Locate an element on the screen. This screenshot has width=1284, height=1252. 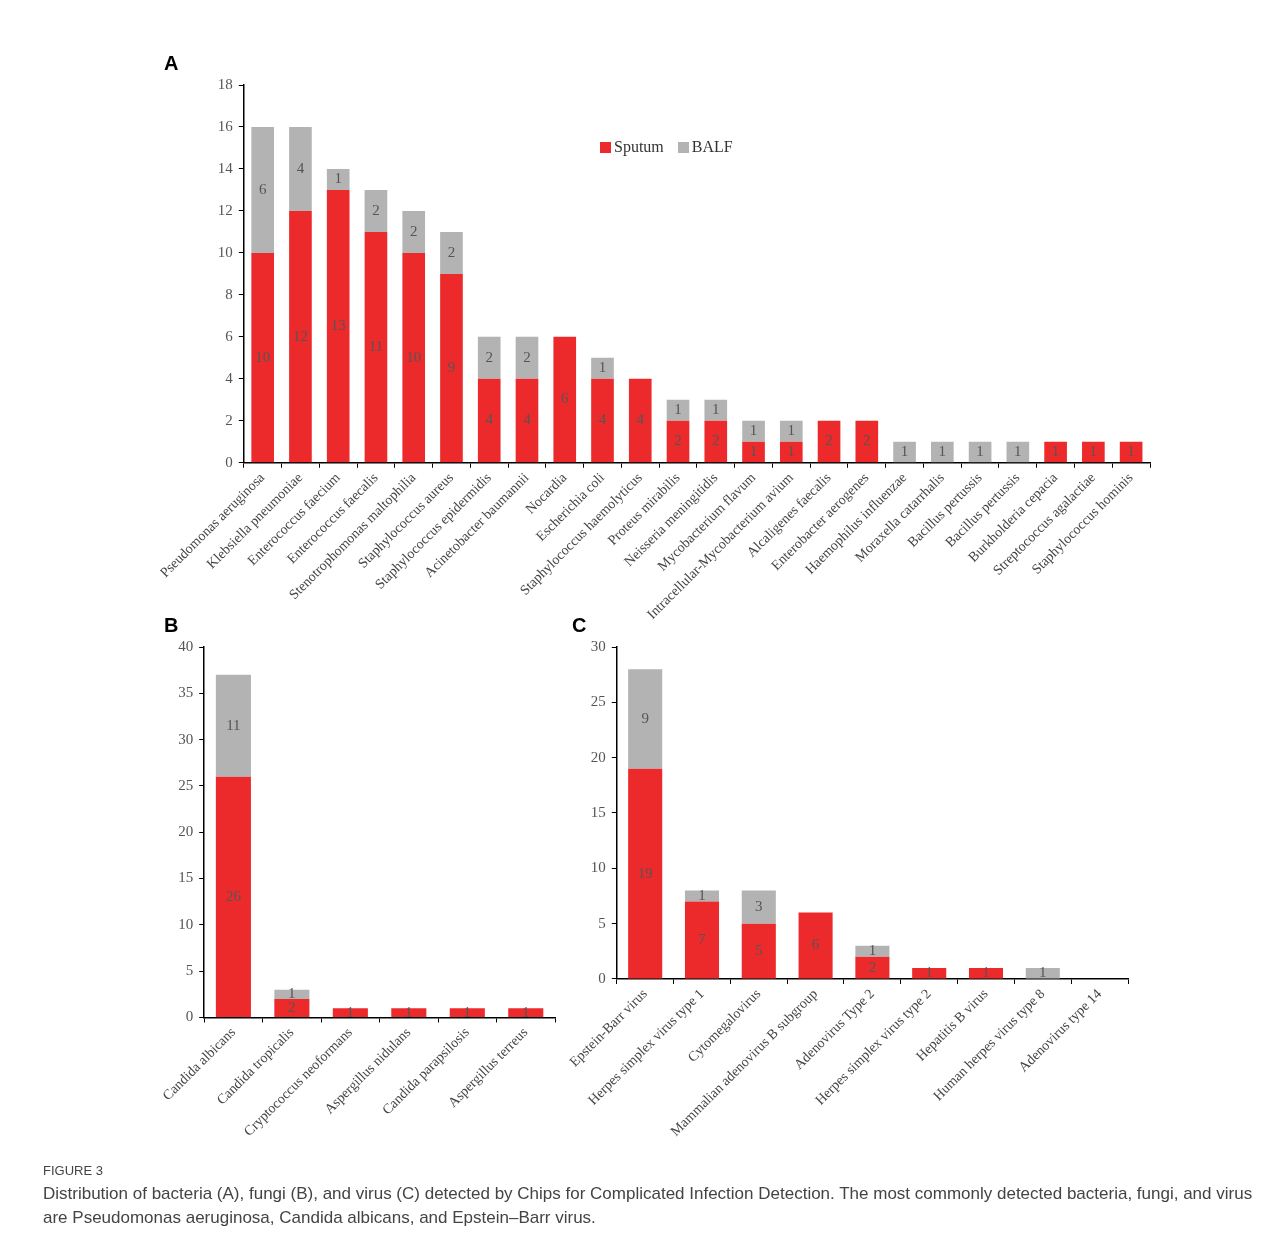
y-tick-label: 8 is located at coordinates (229, 293).